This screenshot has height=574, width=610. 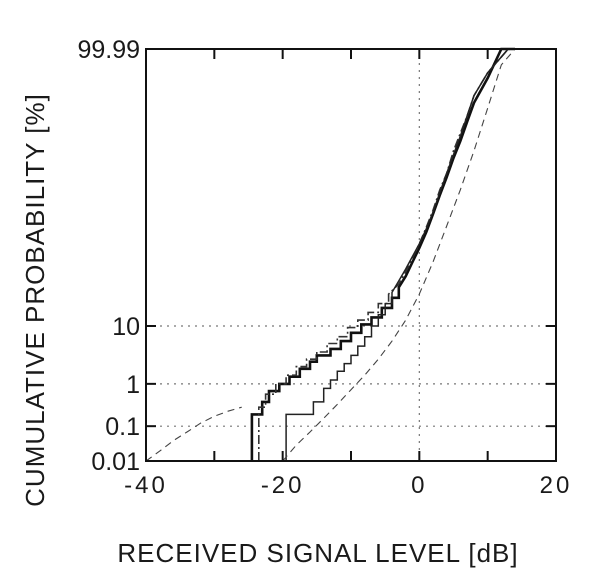 What do you see at coordinates (133, 385) in the screenshot?
I see `y-tick-label: 1` at bounding box center [133, 385].